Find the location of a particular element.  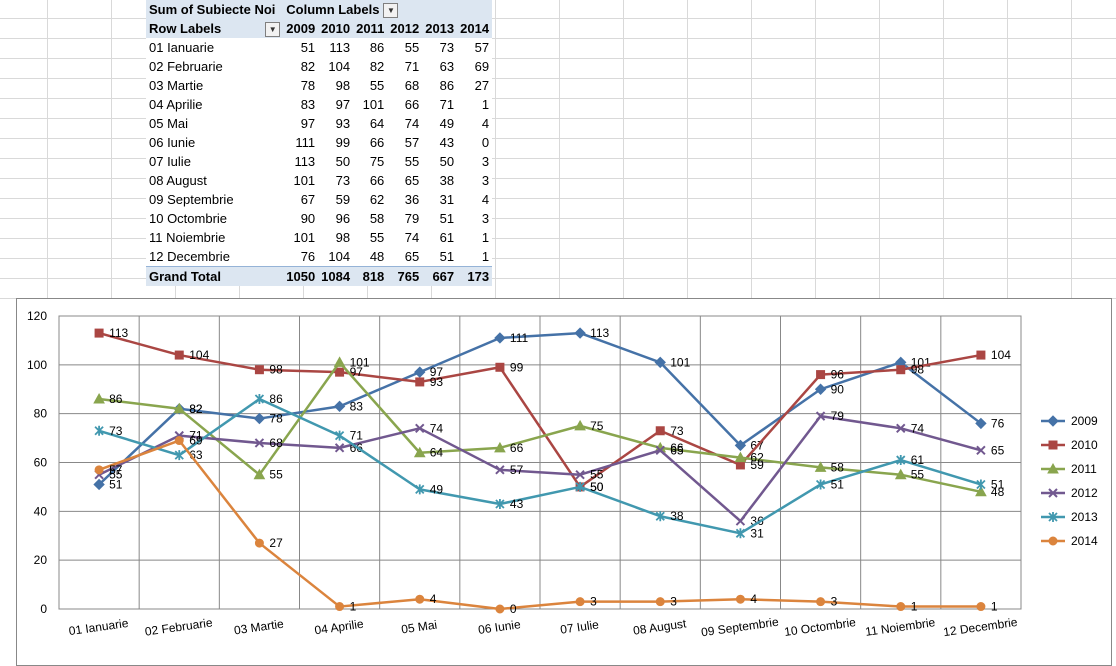

data-label-2010: 99 is located at coordinates (517, 367).